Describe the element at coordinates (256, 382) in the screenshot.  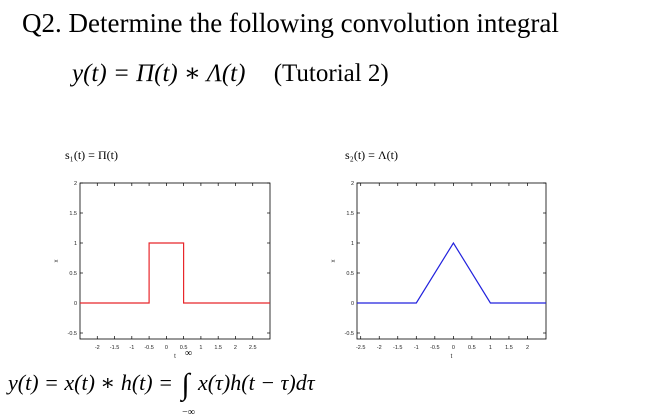
I see `formula-integrand: x(τ)h(t − τ)dτ` at that location.